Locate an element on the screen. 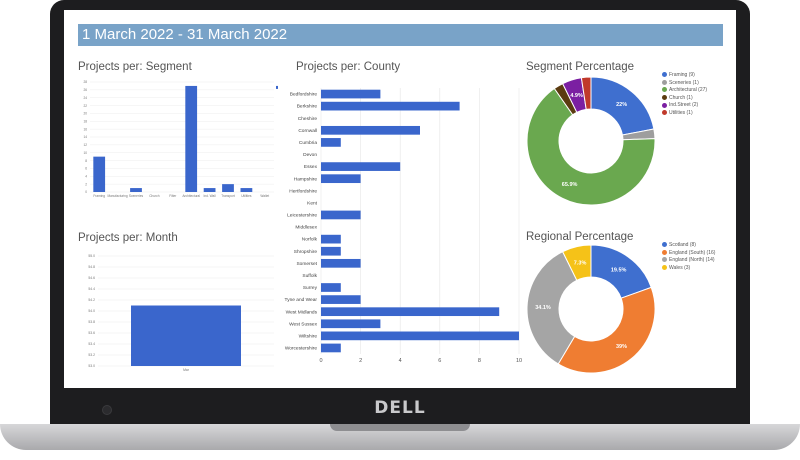 Image resolution: width=800 pixels, height=460 pixels. laptop-hinge-notch is located at coordinates (400, 427).